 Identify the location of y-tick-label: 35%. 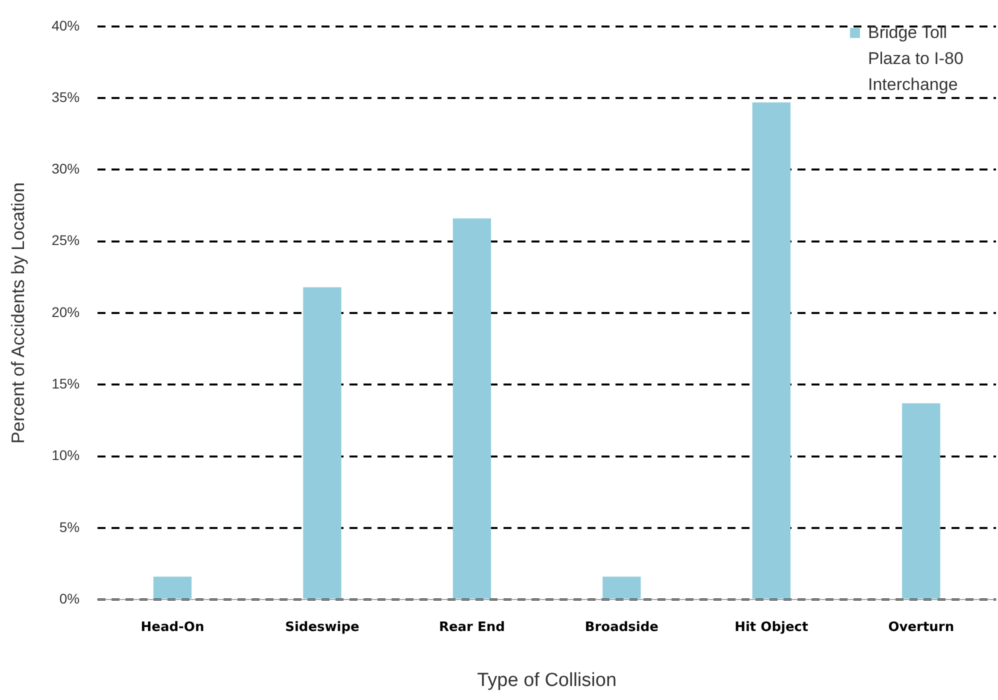
(66, 96).